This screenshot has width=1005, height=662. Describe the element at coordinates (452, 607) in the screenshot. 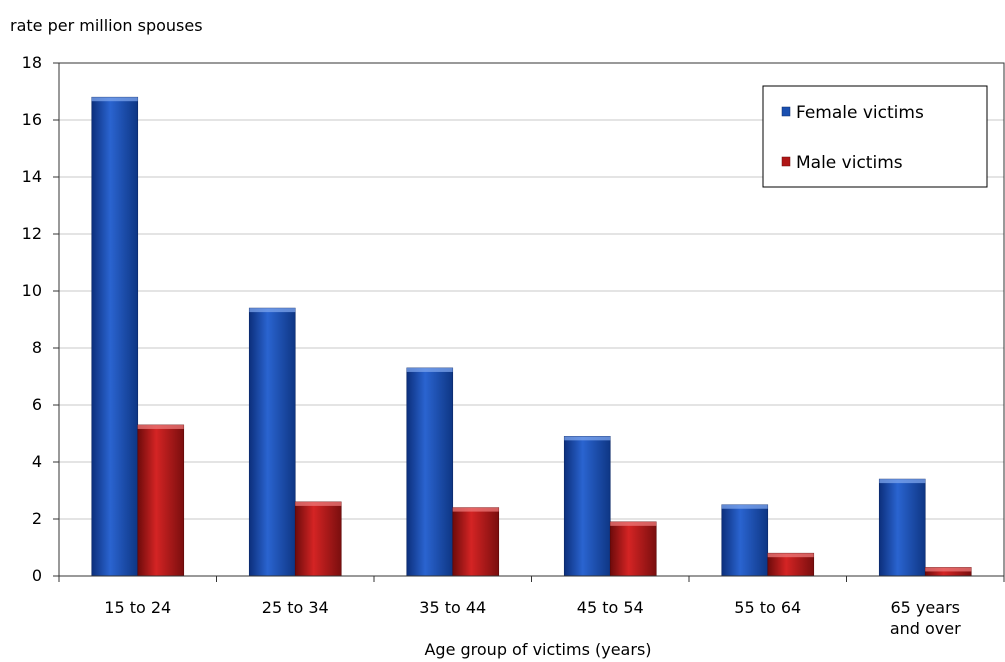

I see `x-tick-label: 35 to 44` at that location.